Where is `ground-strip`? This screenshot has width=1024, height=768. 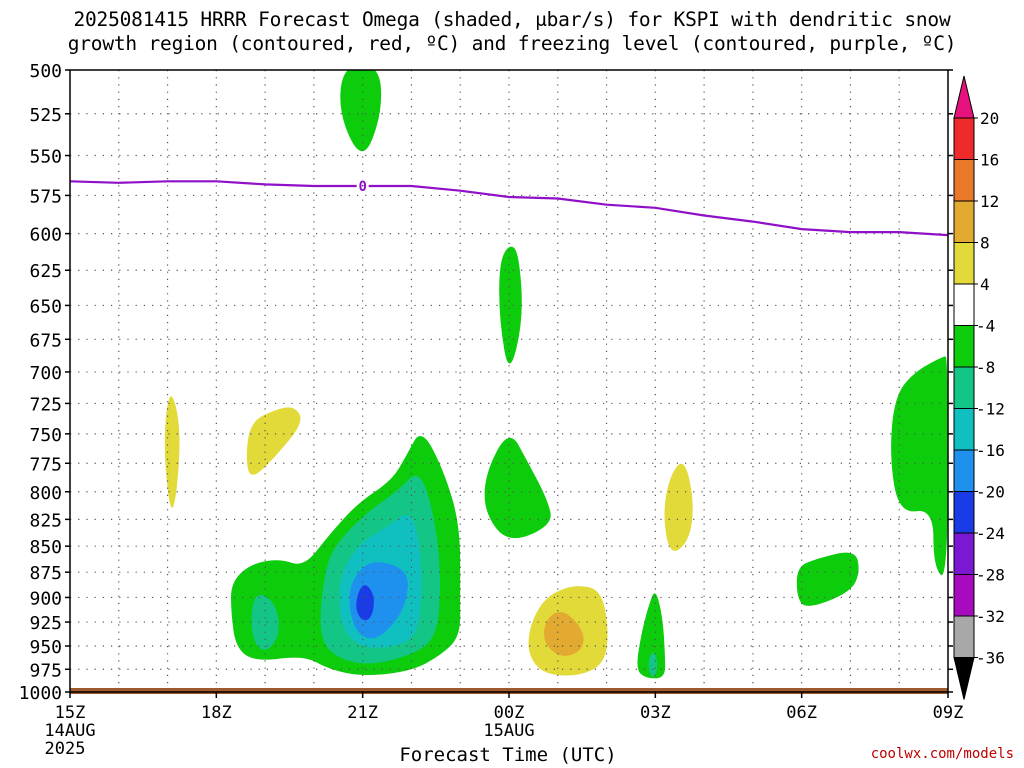 ground-strip is located at coordinates (509, 691).